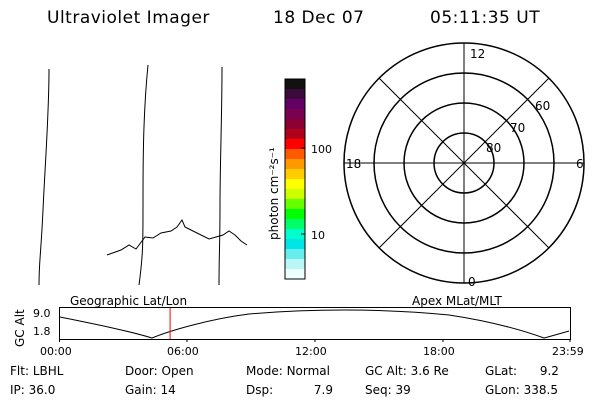  I want to click on status-flt: Flt: LBHL, so click(37, 371).